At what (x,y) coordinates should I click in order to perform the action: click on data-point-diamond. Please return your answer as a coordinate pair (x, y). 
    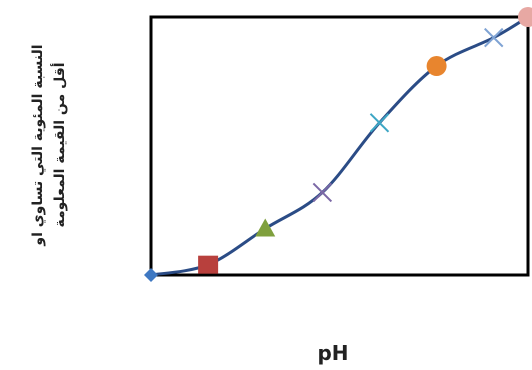
    Looking at the image, I should click on (151, 275).